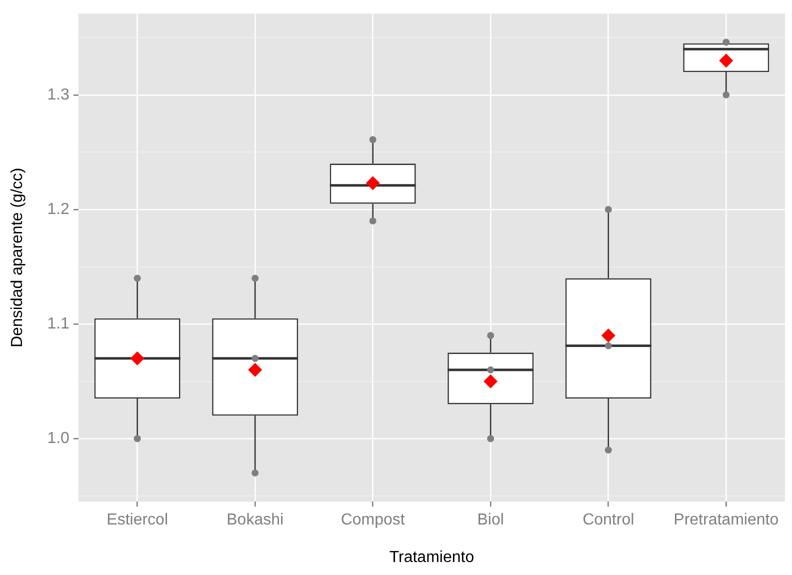 Image resolution: width=792 pixels, height=575 pixels. Describe the element at coordinates (431, 557) in the screenshot. I see `x-axis-title: Tratamiento` at that location.